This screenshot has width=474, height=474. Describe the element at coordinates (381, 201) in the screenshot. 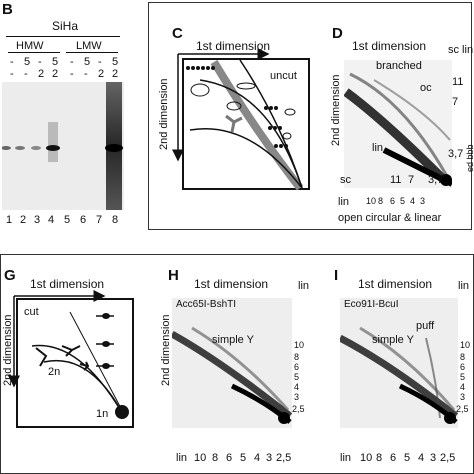

I see `d-marker: 8` at that location.